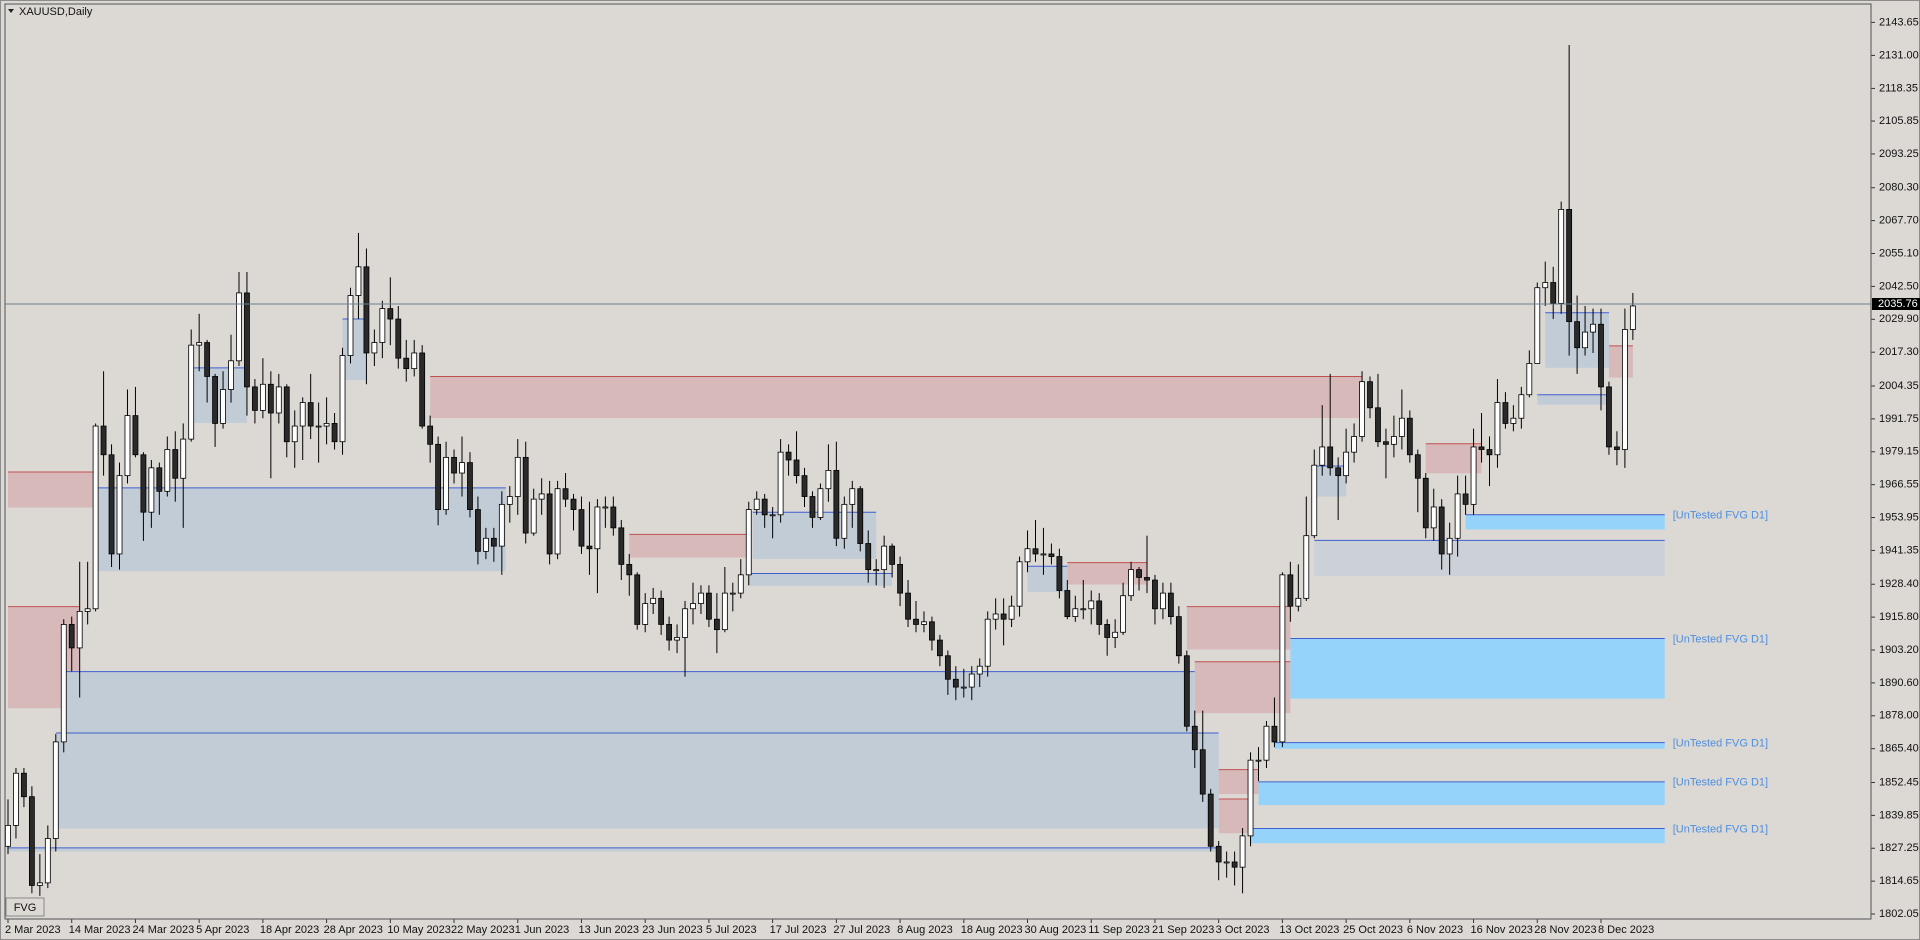 This screenshot has height=940, width=1920. I want to click on x-tick-label: 27 Jul 2023, so click(861, 930).